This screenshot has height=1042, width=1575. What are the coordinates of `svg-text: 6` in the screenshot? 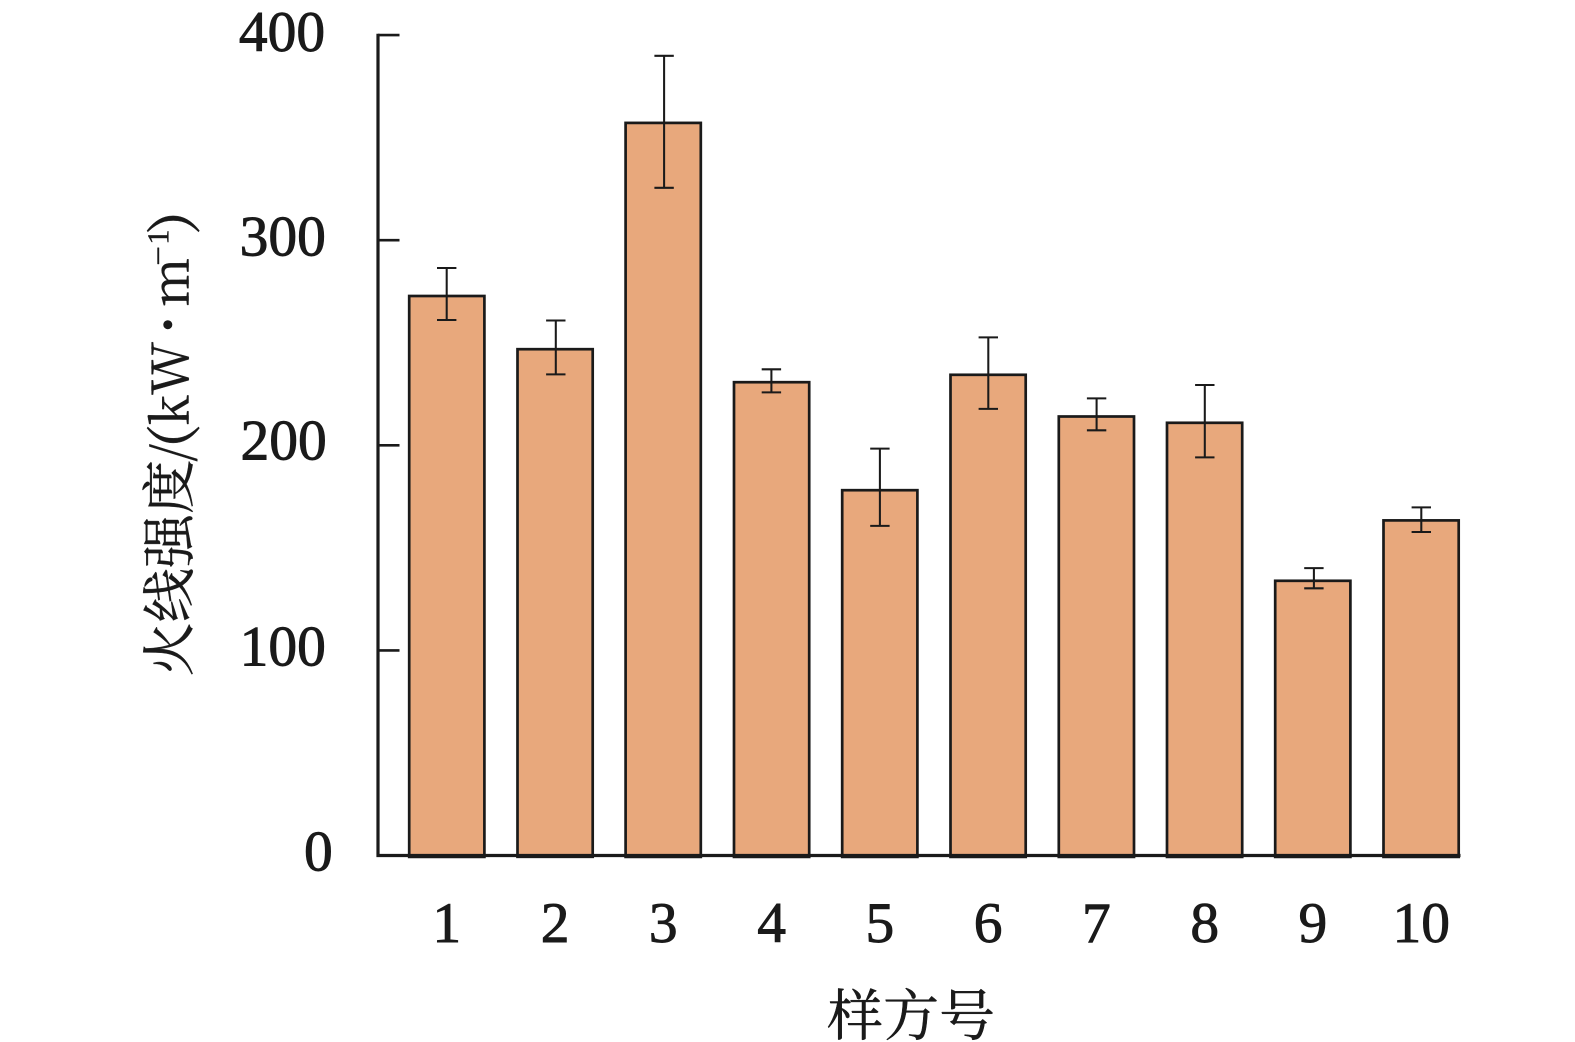 It's located at (988, 923).